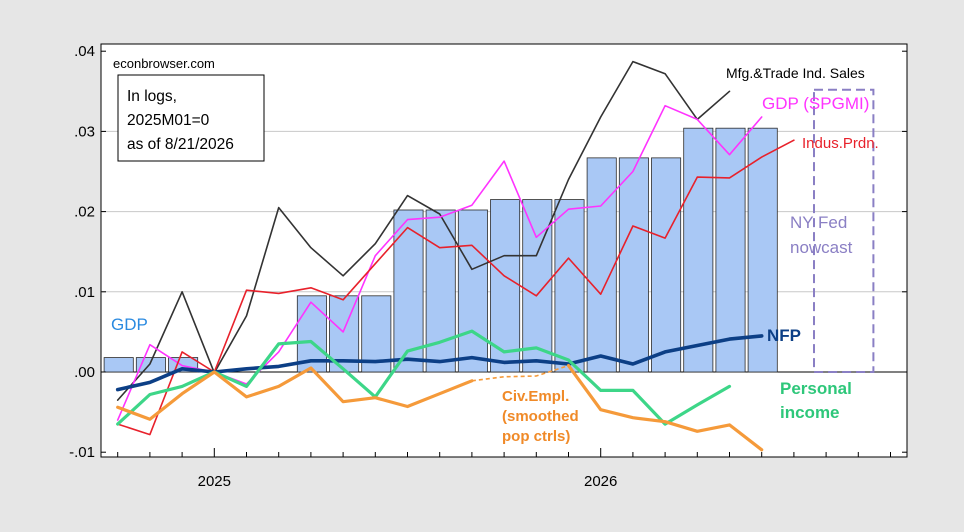 The image size is (964, 532). What do you see at coordinates (164, 63) in the screenshot?
I see `source-label: econbrowser.com` at bounding box center [164, 63].